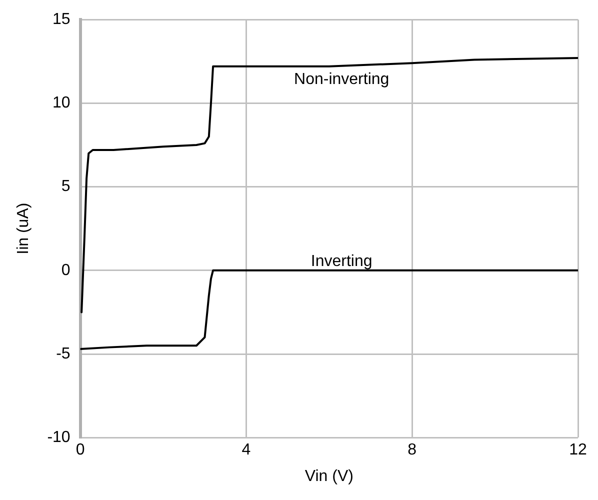  Describe the element at coordinates (58, 437) in the screenshot. I see `y-tick-label: -10` at that location.